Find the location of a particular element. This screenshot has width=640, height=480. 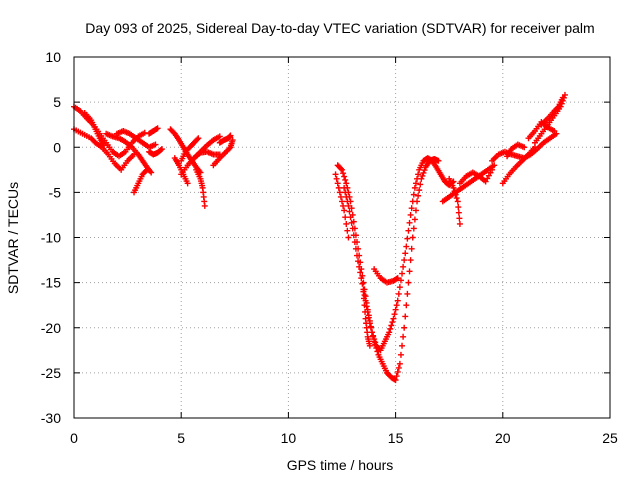

x-tick-label: 5 is located at coordinates (181, 438).